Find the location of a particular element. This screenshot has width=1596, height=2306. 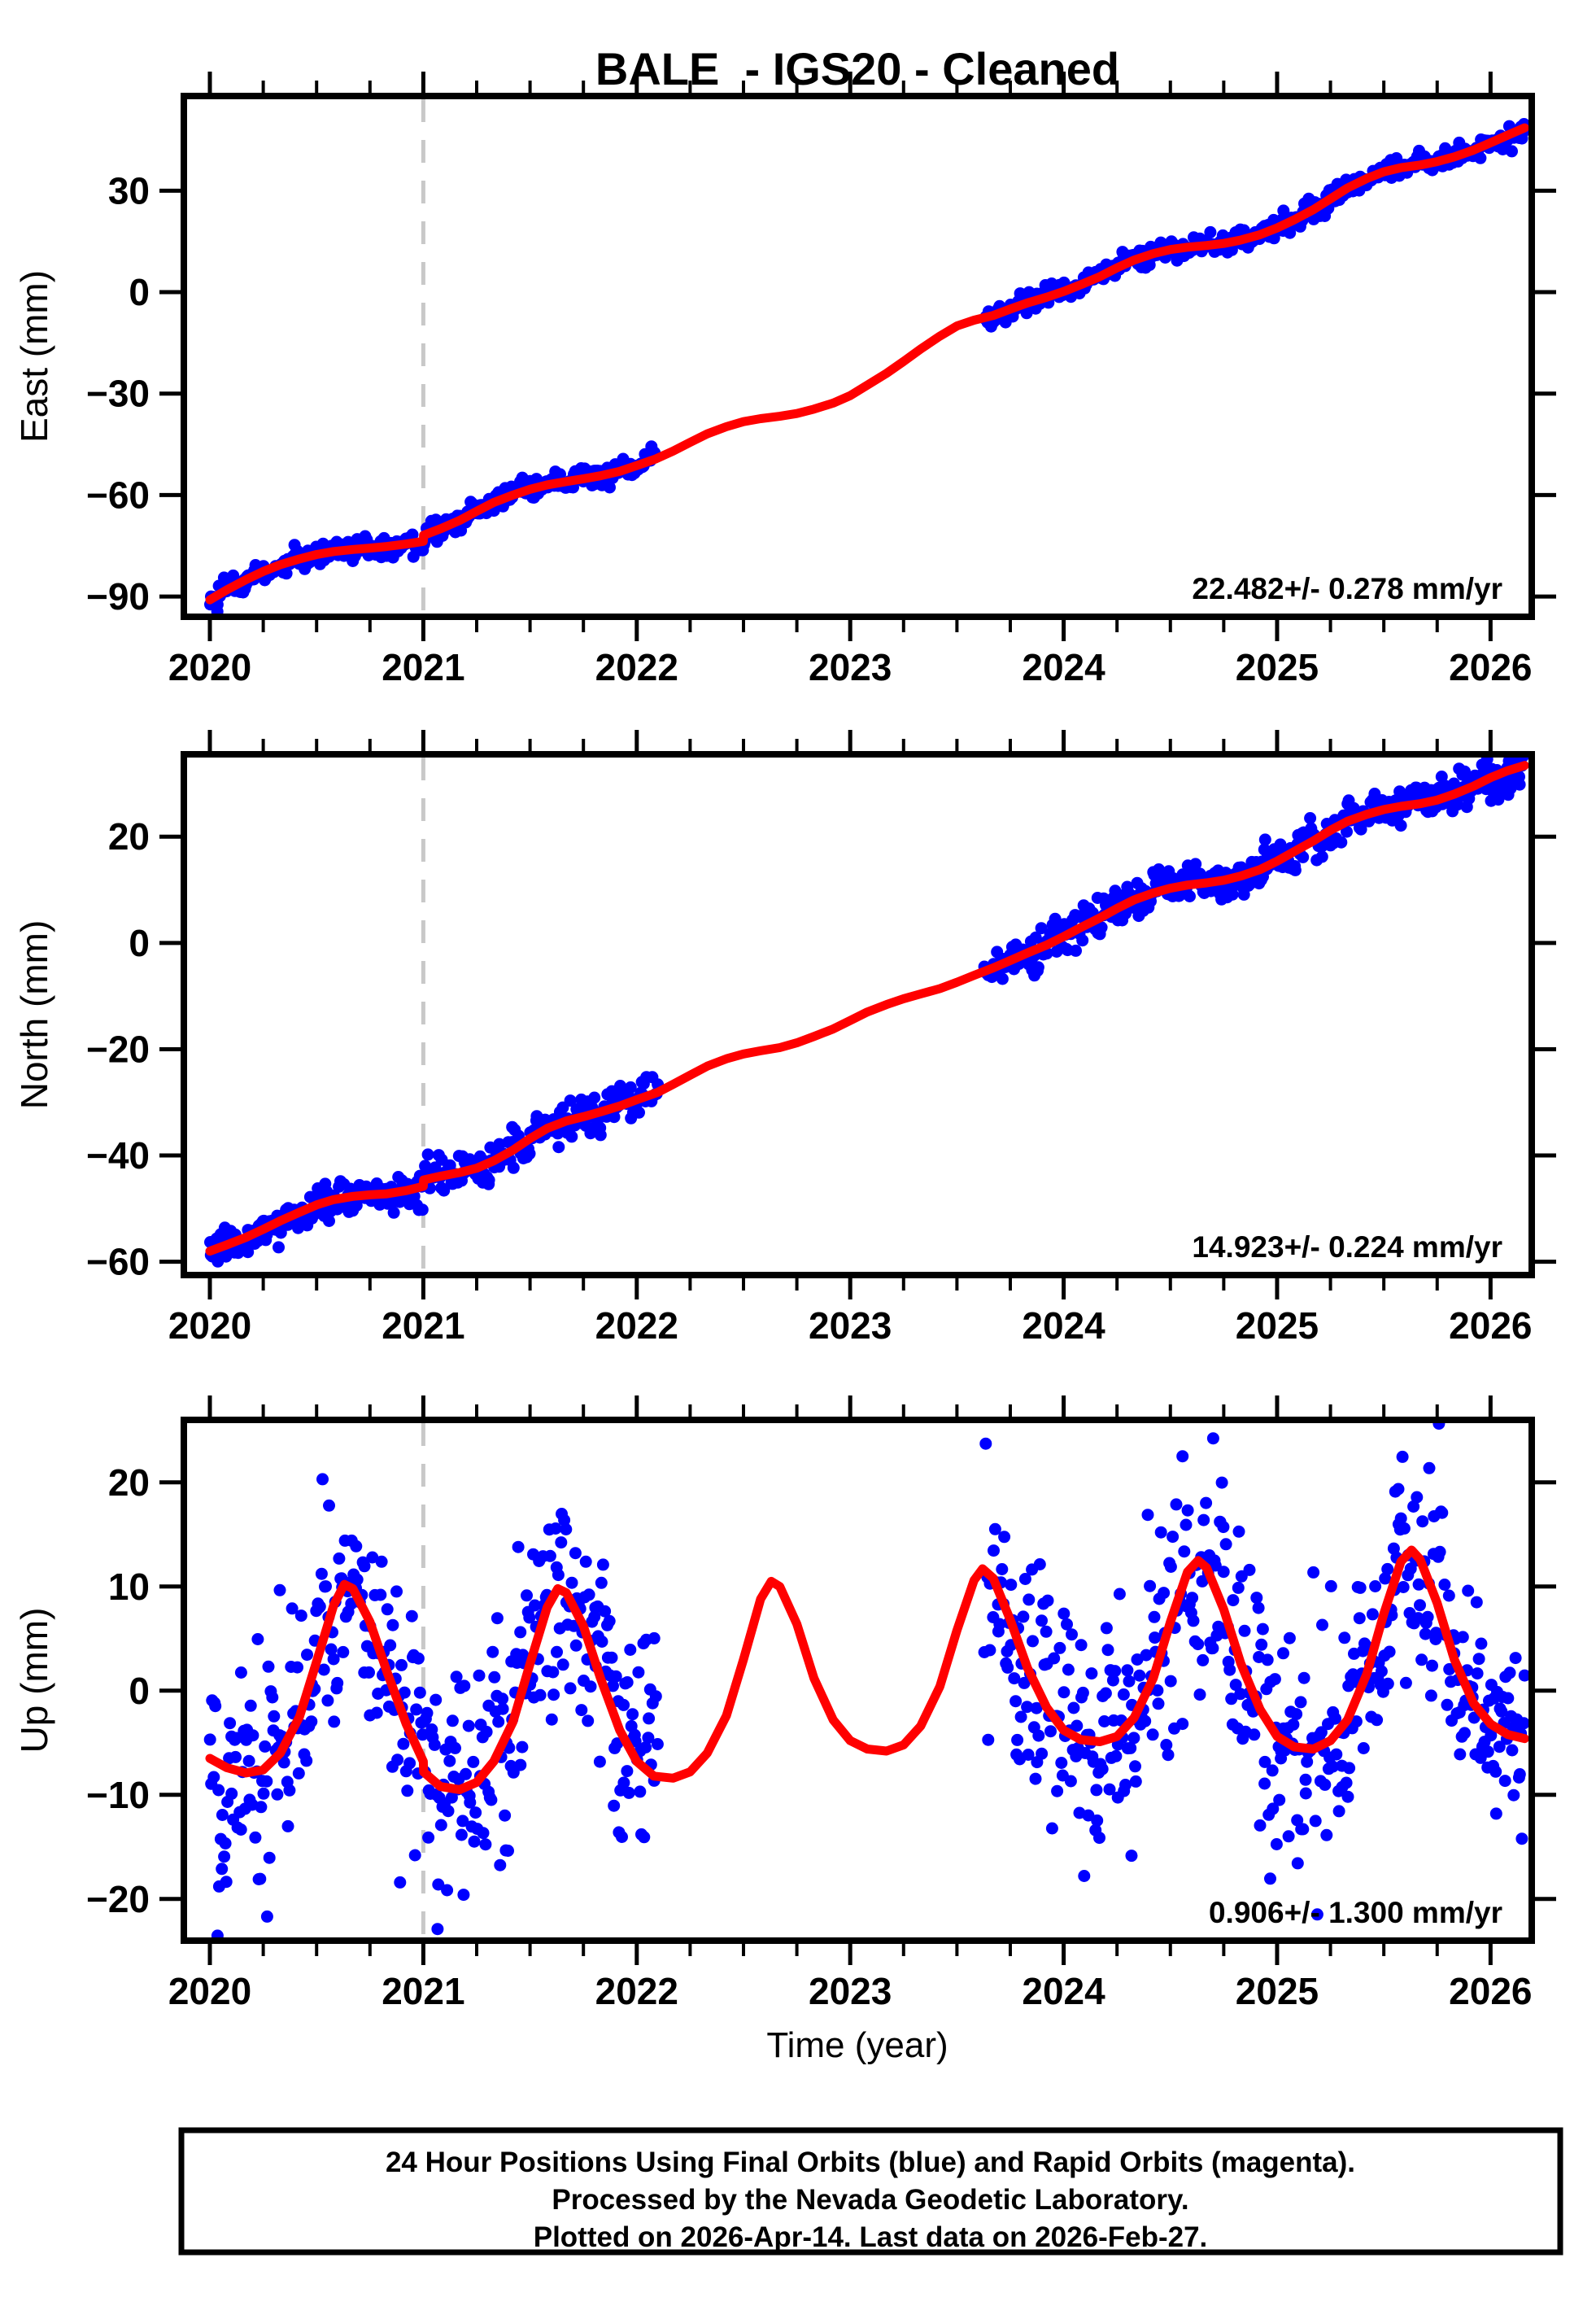

y-tick-label: −60 is located at coordinates (118, 495).